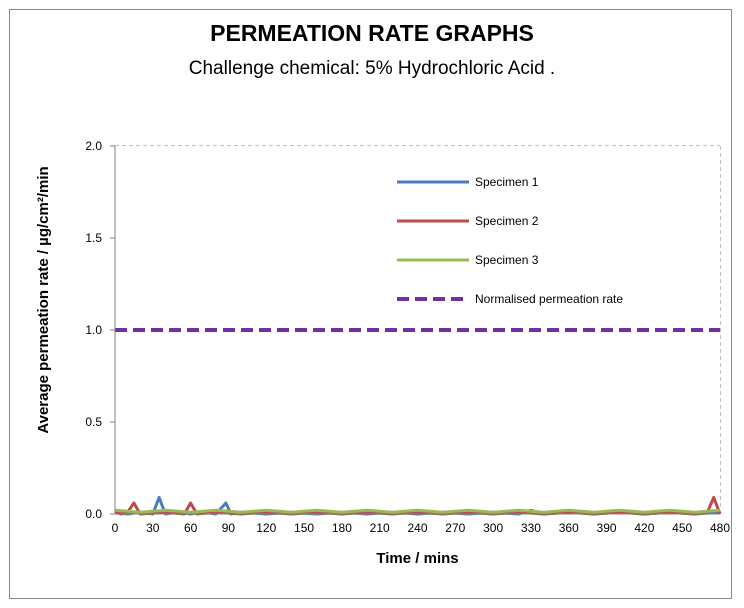 Image resolution: width=744 pixels, height=608 pixels. Describe the element at coordinates (342, 528) in the screenshot. I see `x-tick-label: 180` at that location.